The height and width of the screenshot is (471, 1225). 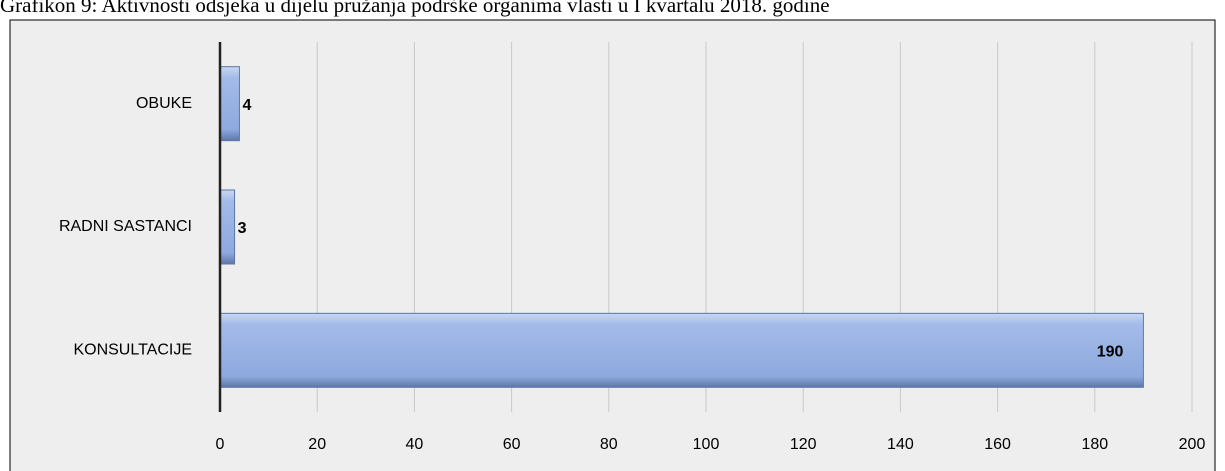 What do you see at coordinates (1192, 444) in the screenshot?
I see `x-tick-label: 200` at bounding box center [1192, 444].